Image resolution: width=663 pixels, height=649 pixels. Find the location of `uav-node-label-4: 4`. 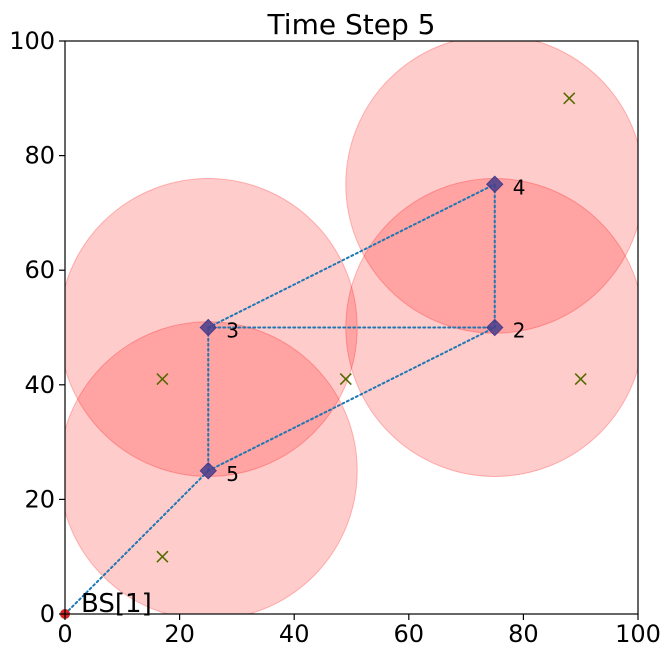

uav-node-label-4: 4 is located at coordinates (519, 187).